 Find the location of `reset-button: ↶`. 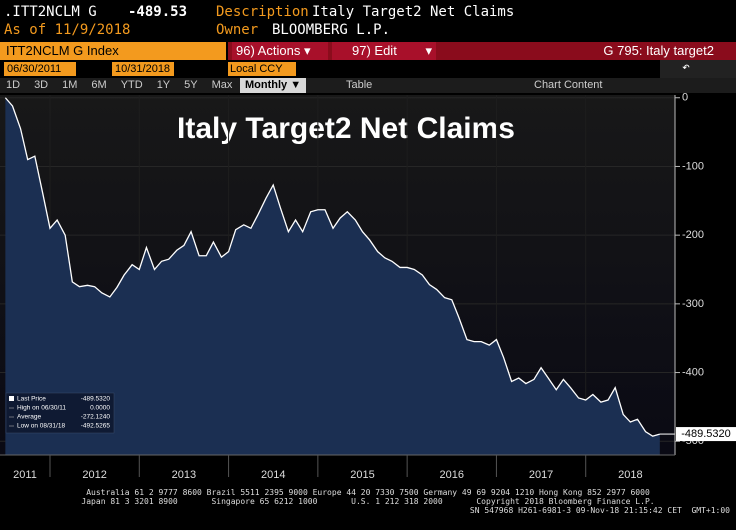

reset-button: ↶ is located at coordinates (698, 69).